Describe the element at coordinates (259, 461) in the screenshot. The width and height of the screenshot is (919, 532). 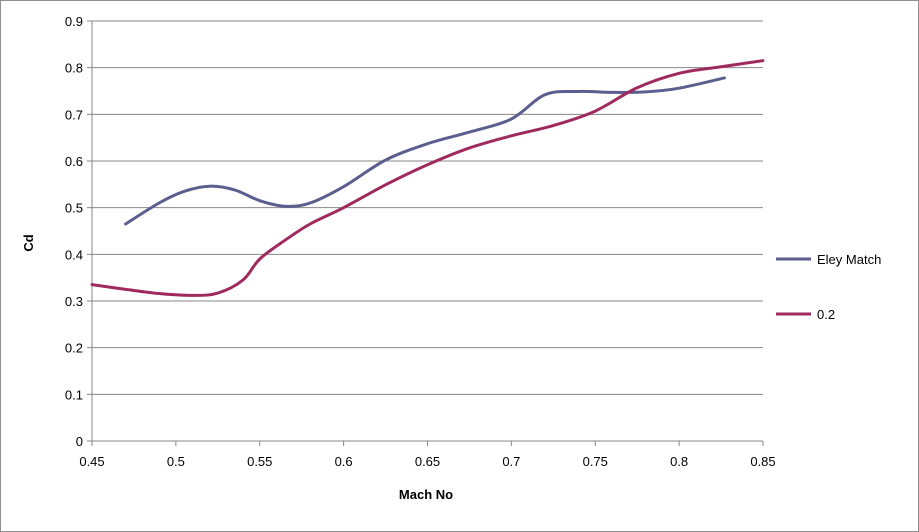
I see `x-tick-label: 0.55` at that location.